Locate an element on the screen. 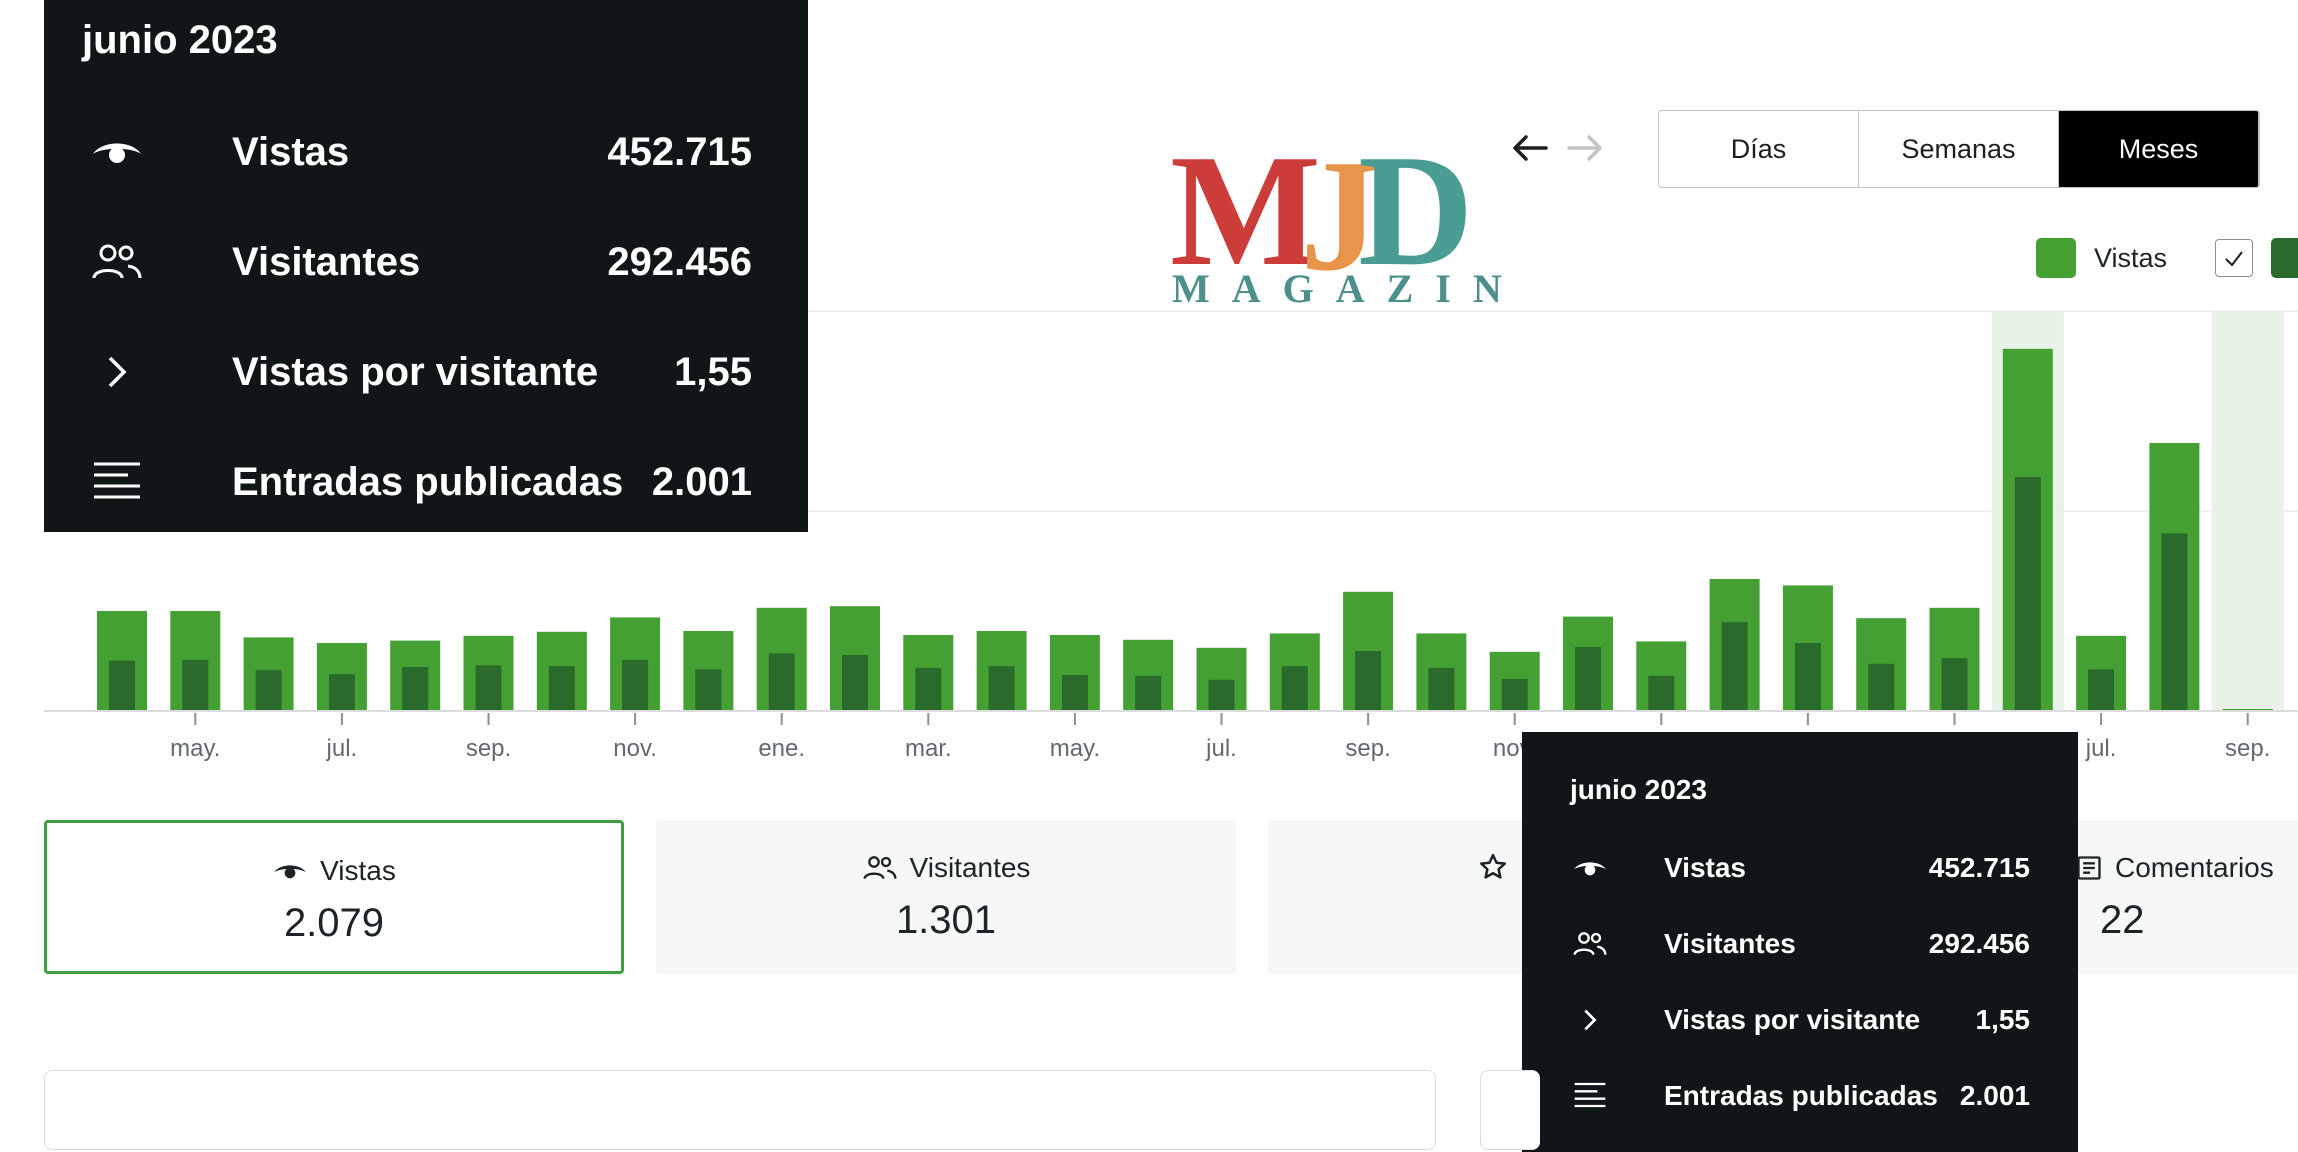 The height and width of the screenshot is (1152, 2298). logo-letter-m: M is located at coordinates (1246, 210).